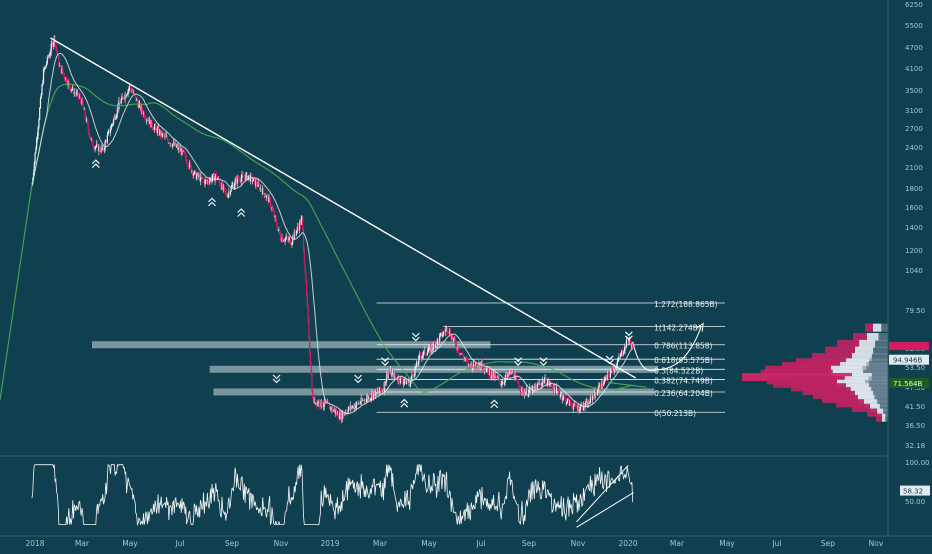 The image size is (932, 554). I want to click on fib-label-0.236: 0.236(64.204B), so click(683, 393).